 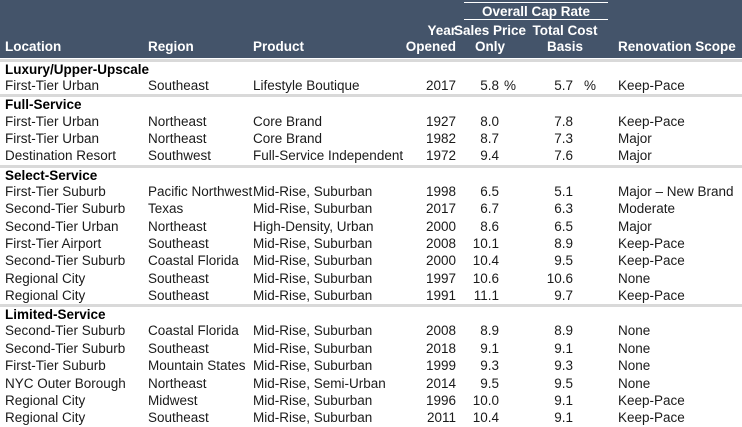 I want to click on cell-cap-rate-sales-price: 8.6, so click(x=490, y=226).